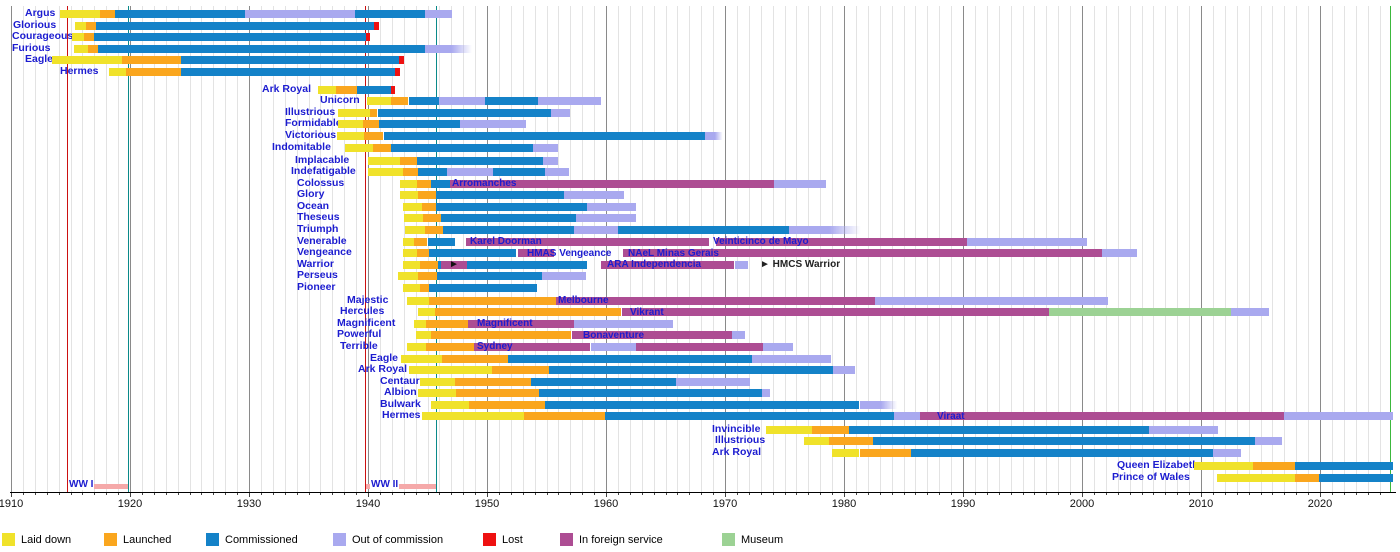  Describe the element at coordinates (400, 392) in the screenshot. I see `ship-label: Albion` at that location.